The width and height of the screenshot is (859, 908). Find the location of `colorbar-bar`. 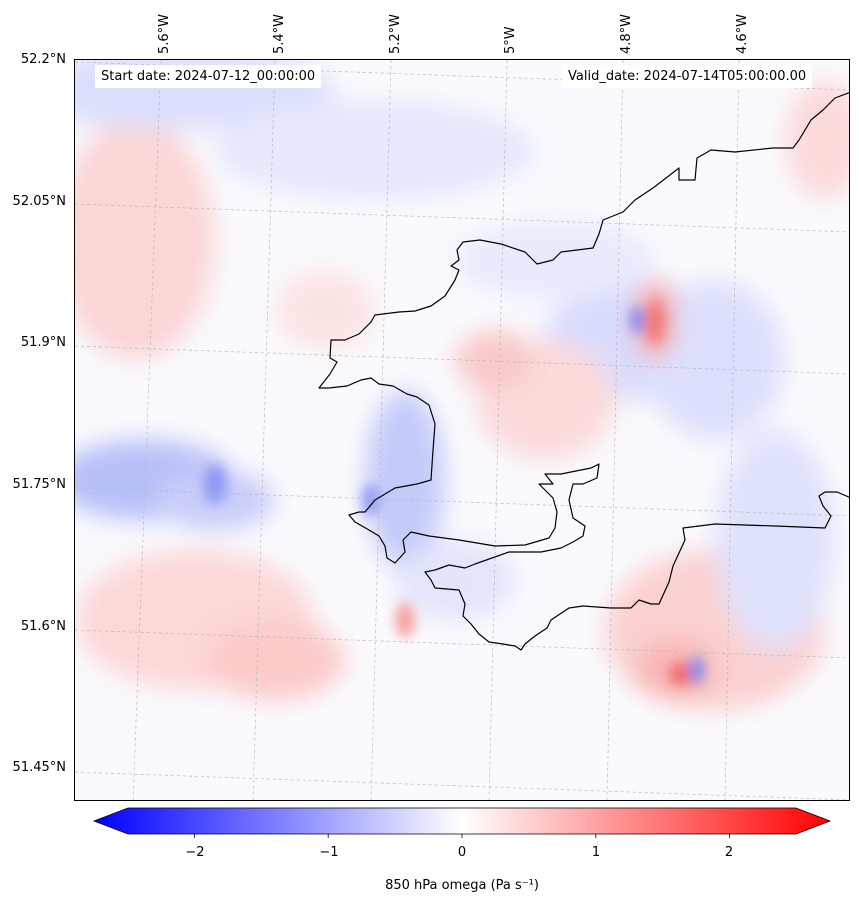

colorbar-bar is located at coordinates (462, 821).